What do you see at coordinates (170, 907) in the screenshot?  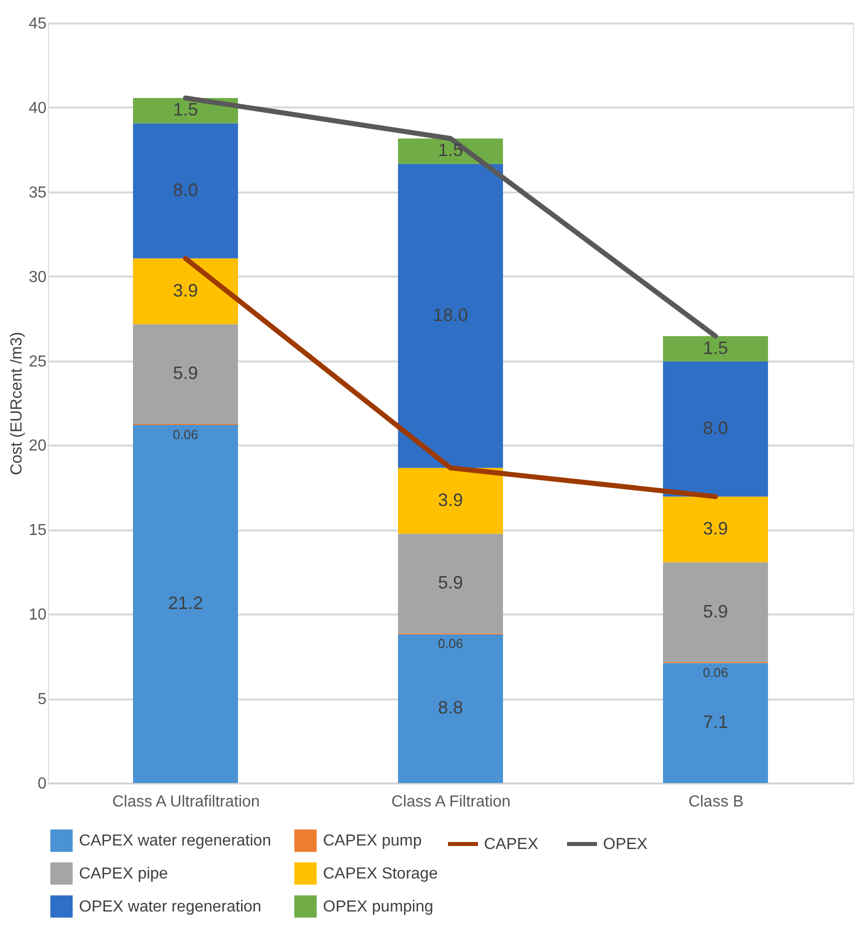 I see `legend-label: OPEX water regeneration` at bounding box center [170, 907].